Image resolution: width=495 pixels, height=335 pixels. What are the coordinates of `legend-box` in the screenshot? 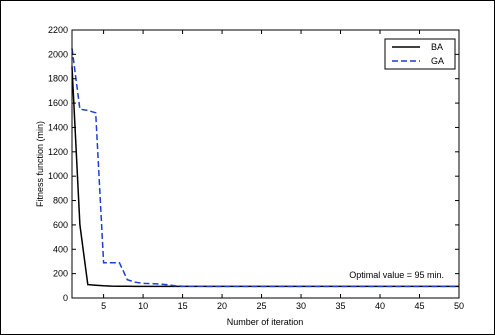 It's located at (420, 54).